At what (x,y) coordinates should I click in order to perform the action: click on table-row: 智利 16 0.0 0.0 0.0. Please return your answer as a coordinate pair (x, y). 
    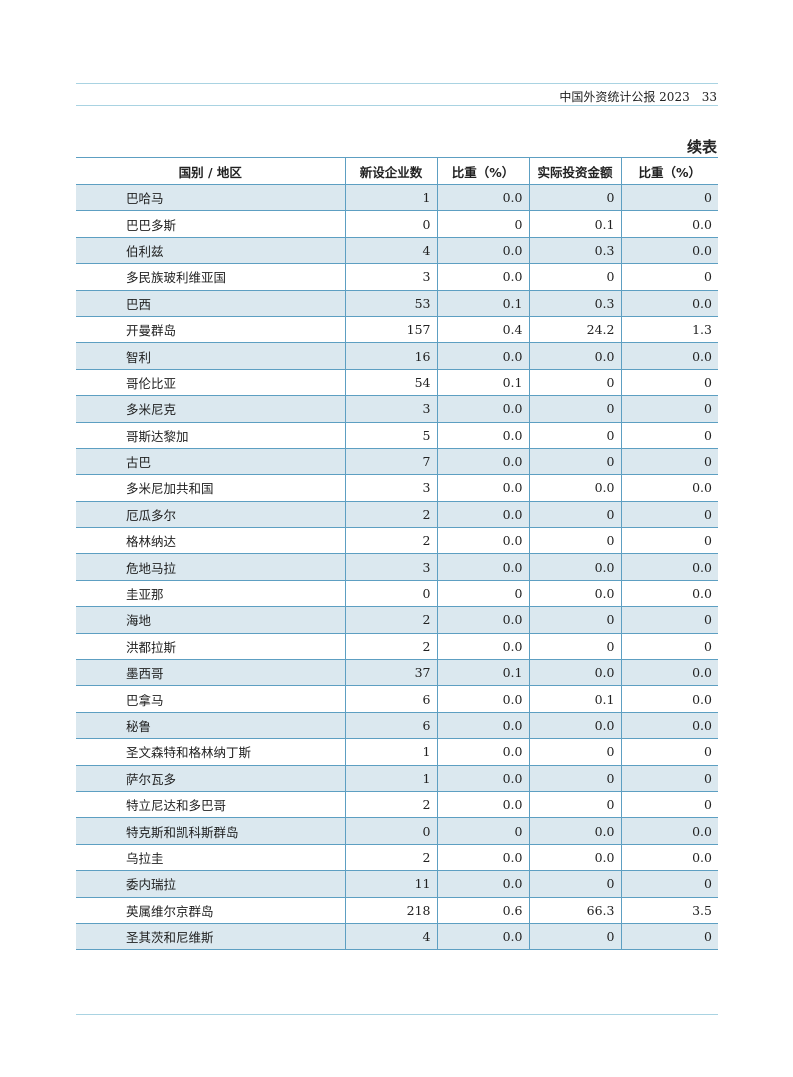
    Looking at the image, I should click on (397, 356).